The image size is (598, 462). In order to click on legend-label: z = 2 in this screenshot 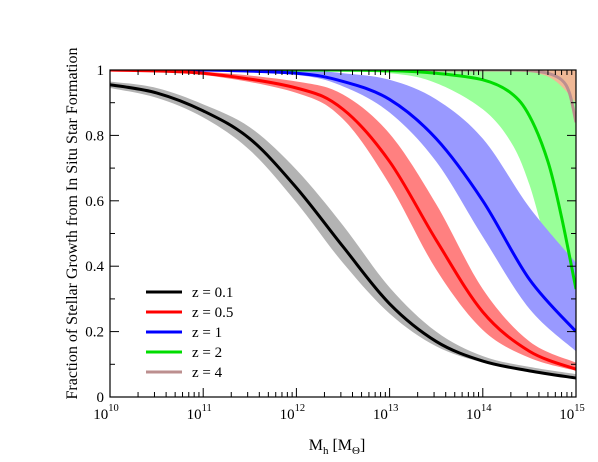, I will do `click(207, 353)`.